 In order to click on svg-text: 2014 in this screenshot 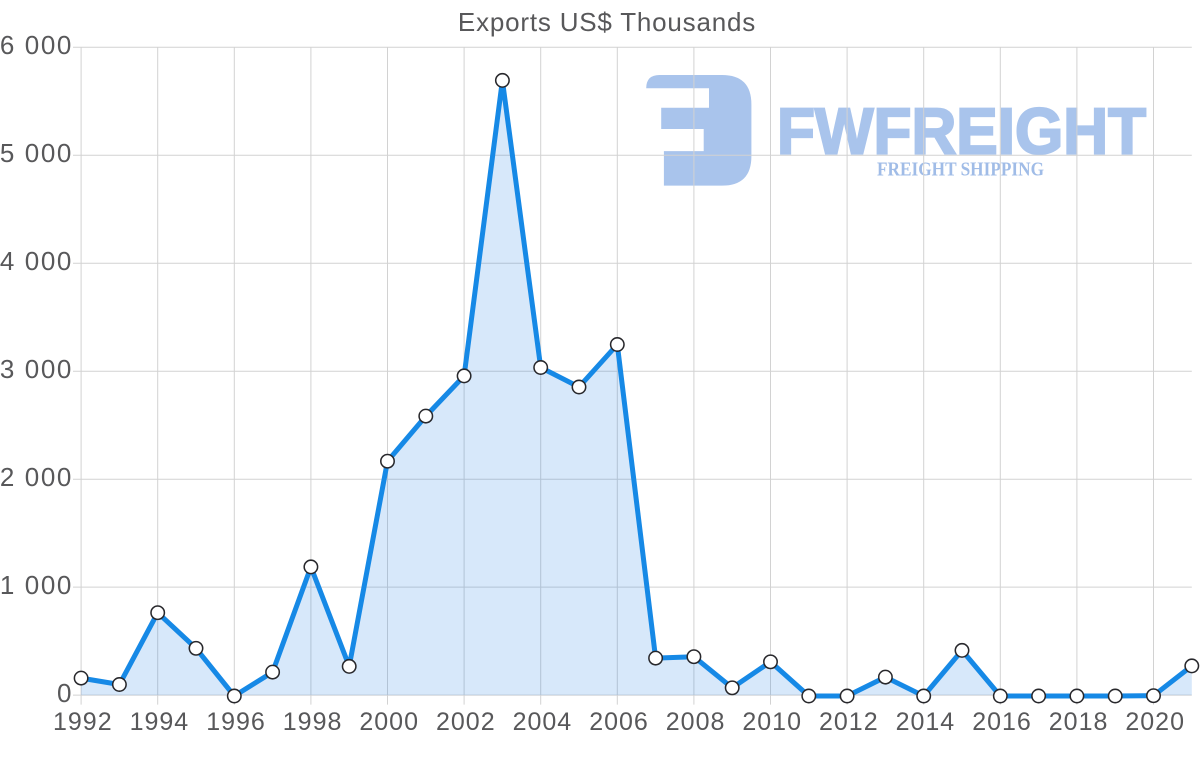, I will do `click(926, 722)`.